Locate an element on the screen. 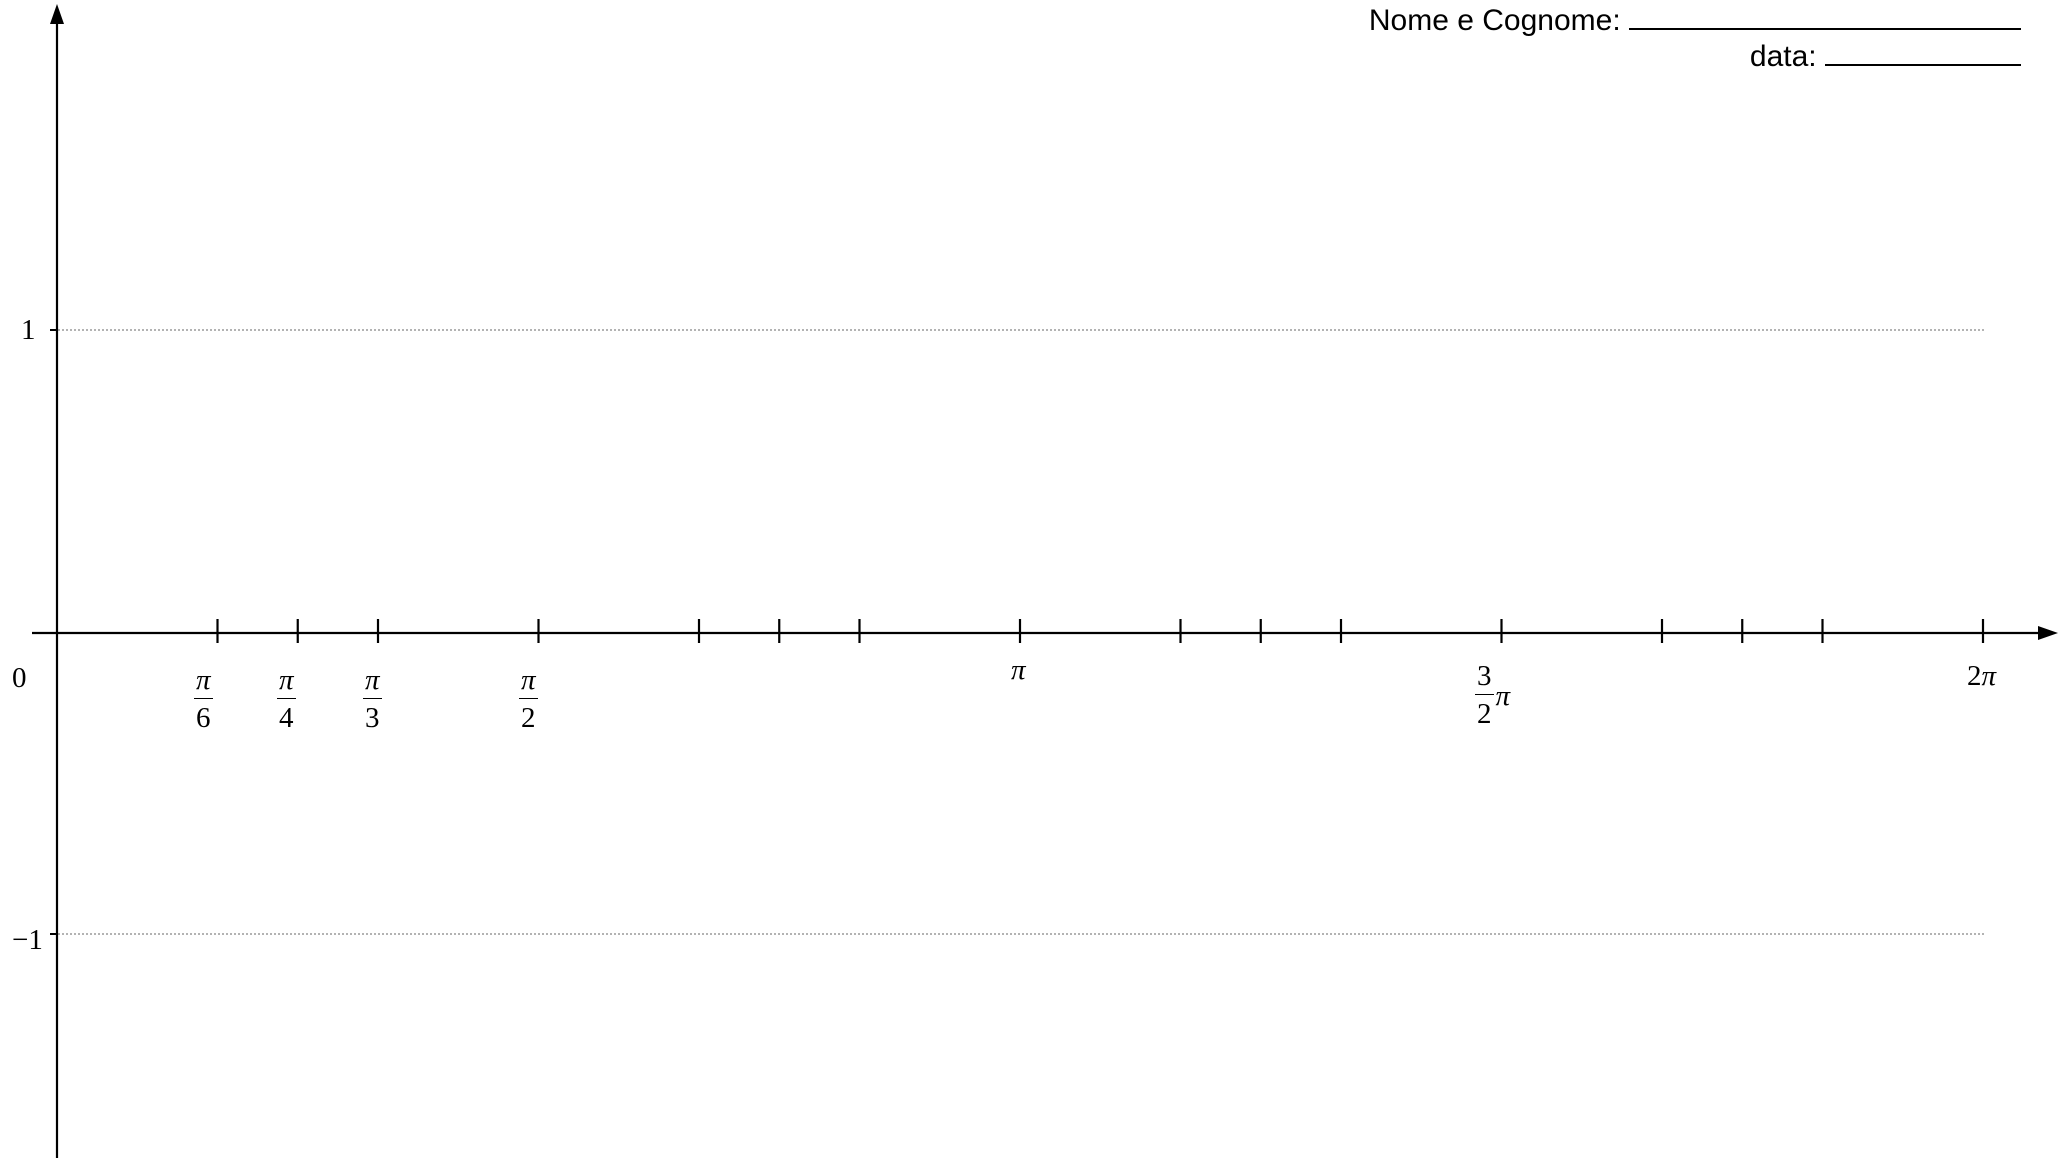  date-field: data: is located at coordinates (1885, 55).